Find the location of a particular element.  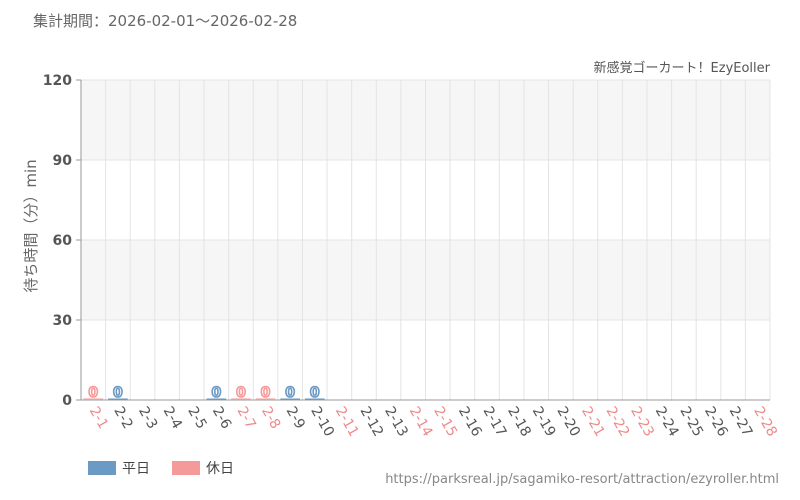

legend-weekday: 平日 is located at coordinates (119, 468).